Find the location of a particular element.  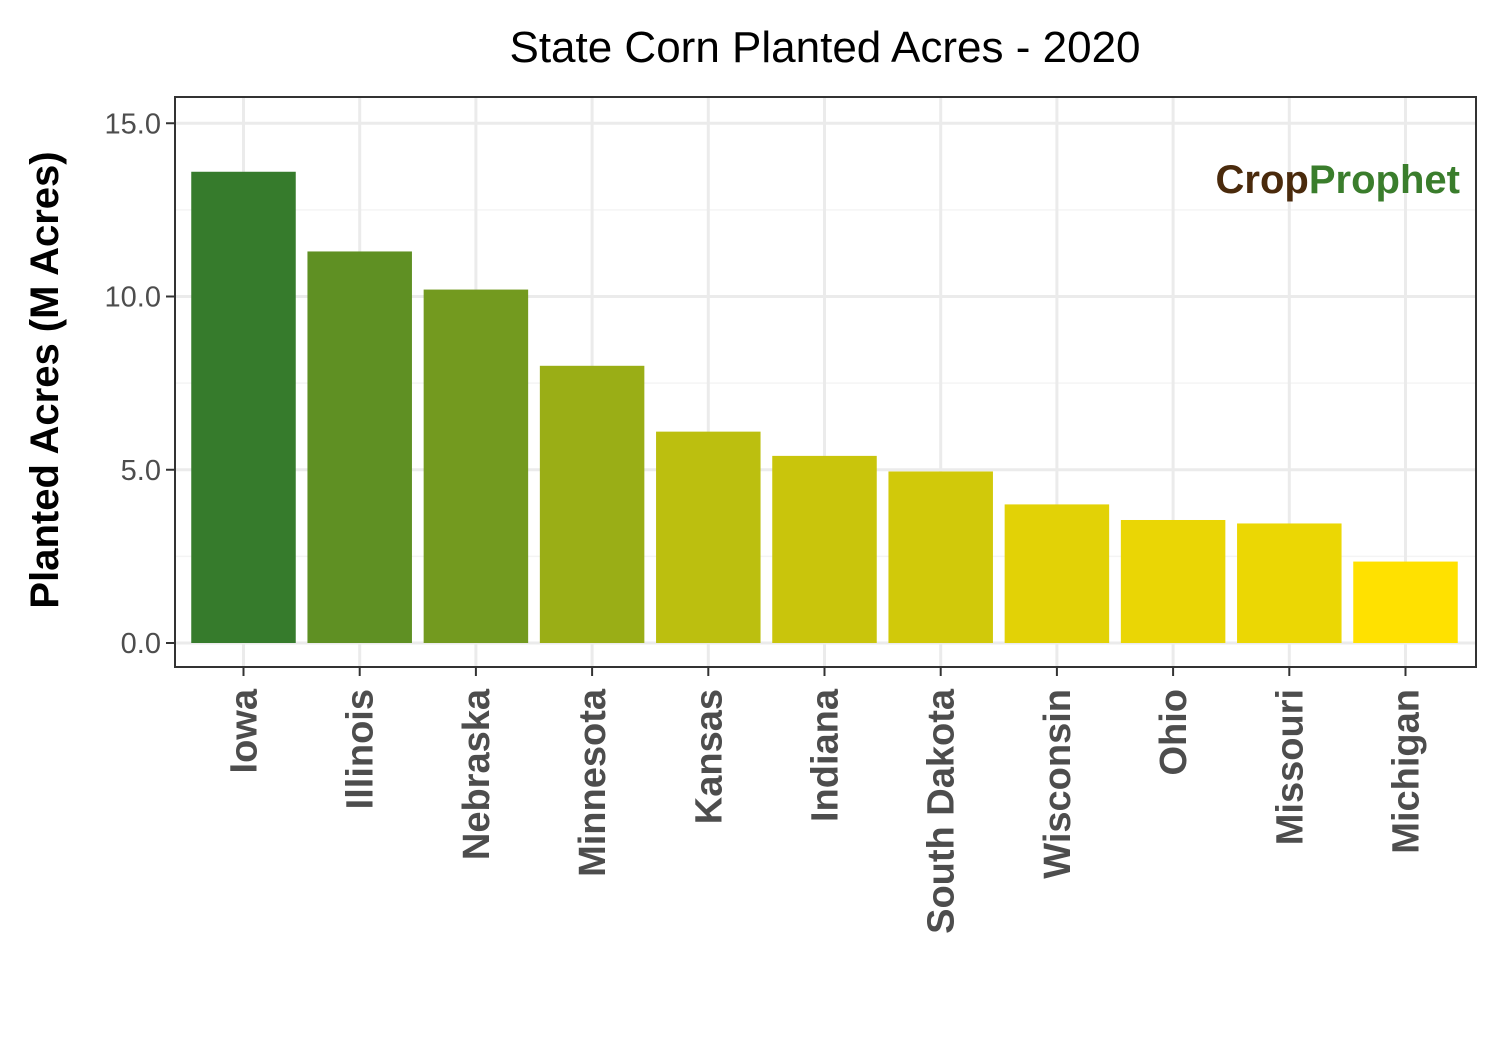

bar-michigan is located at coordinates (1405, 602).